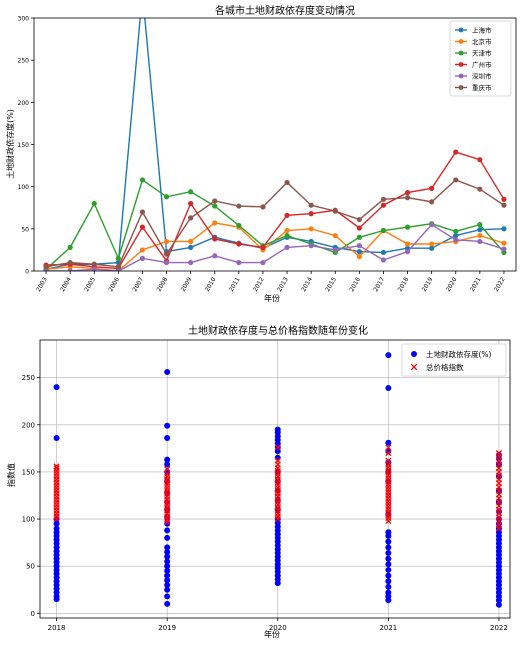 This screenshot has height=654, width=532. I want to click on legend-box, so click(454, 360).